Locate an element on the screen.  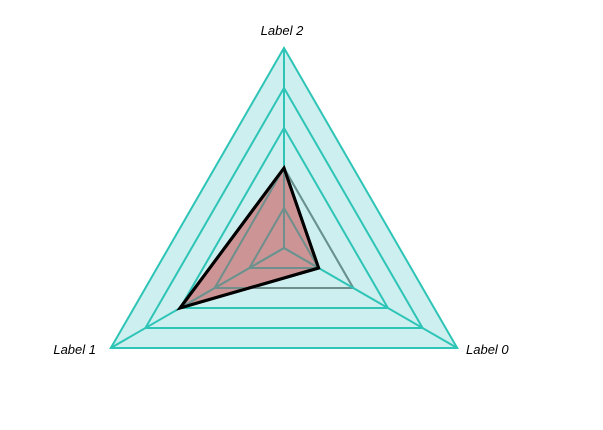
axis-label-2: Label 2 is located at coordinates (282, 30).